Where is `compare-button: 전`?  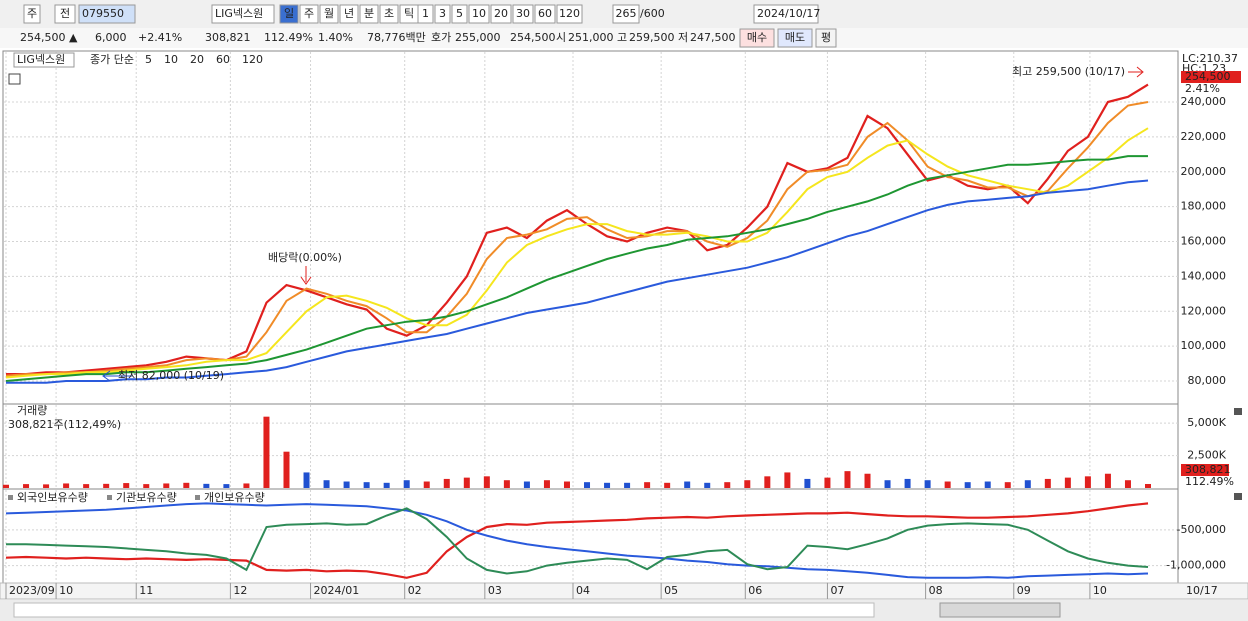 compare-button: 전 is located at coordinates (65, 13).